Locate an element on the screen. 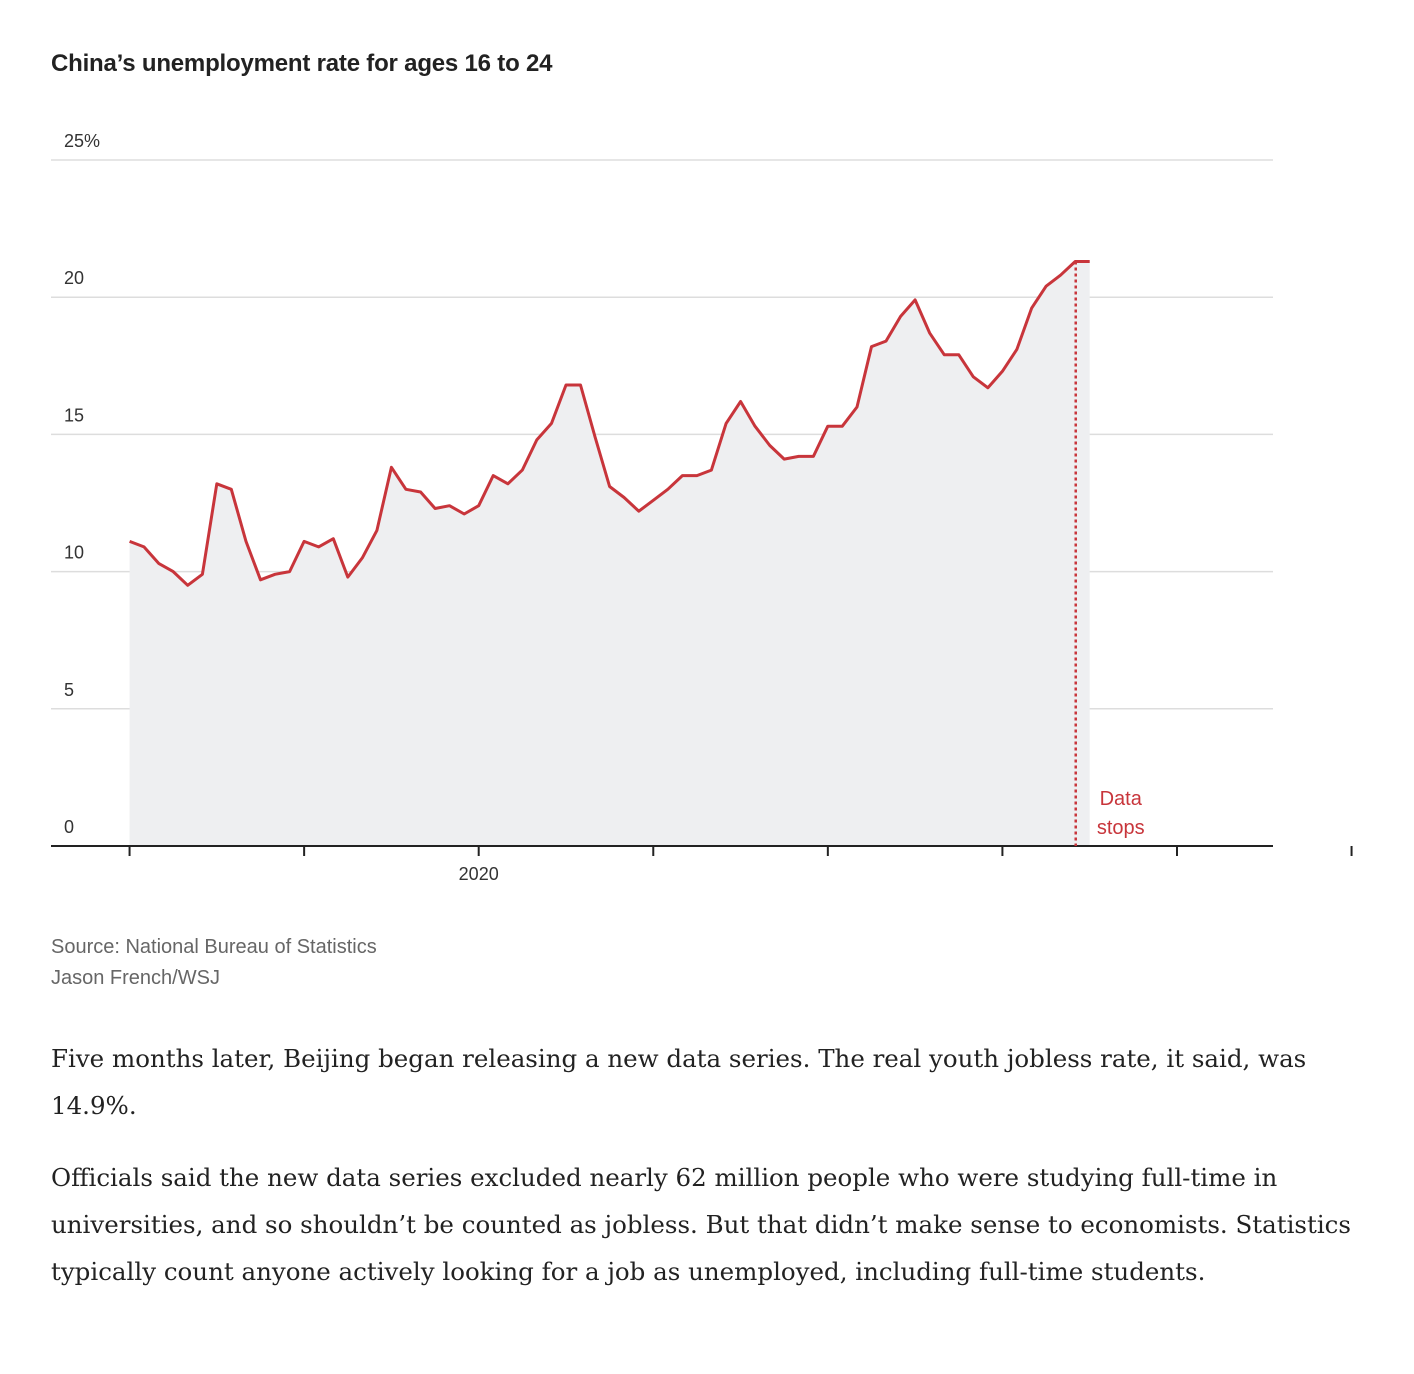 This screenshot has width=1414, height=1374. y-tick-label-10: 10 is located at coordinates (74, 553).